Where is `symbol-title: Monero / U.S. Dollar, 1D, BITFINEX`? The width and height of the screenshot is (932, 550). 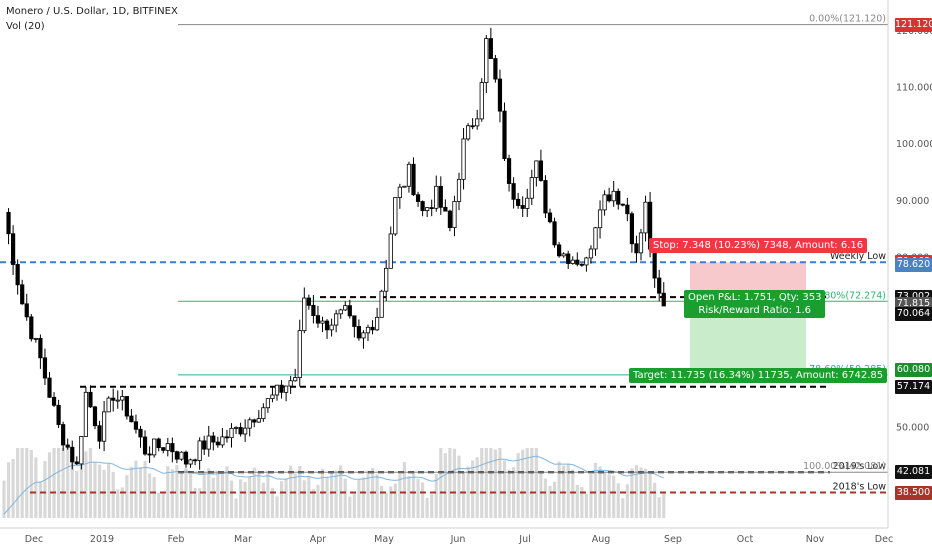 symbol-title: Monero / U.S. Dollar, 1D, BITFINEX is located at coordinates (92, 11).